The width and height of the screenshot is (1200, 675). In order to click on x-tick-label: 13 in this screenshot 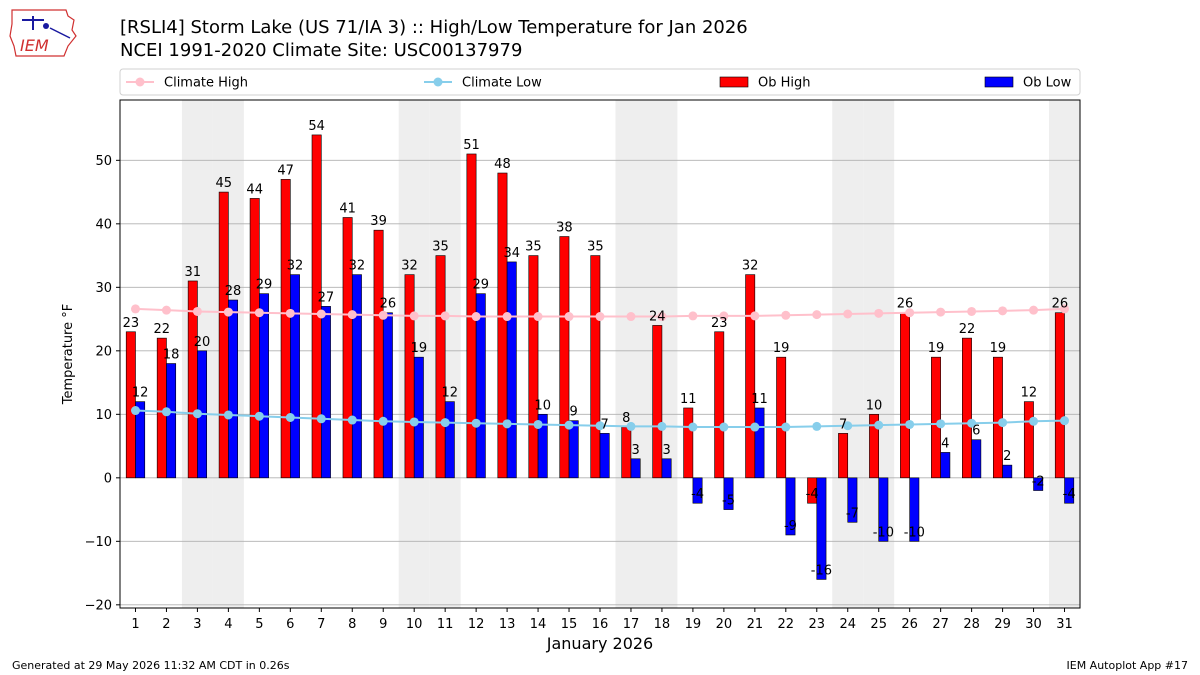, I will do `click(507, 624)`.